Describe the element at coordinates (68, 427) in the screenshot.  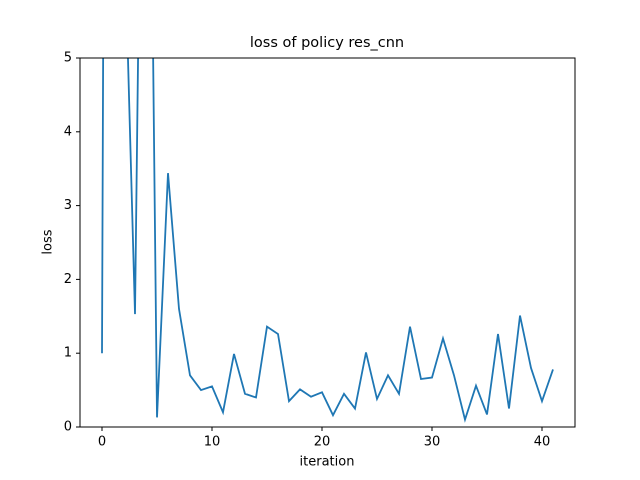
I see `y-tick-label: 0` at that location.